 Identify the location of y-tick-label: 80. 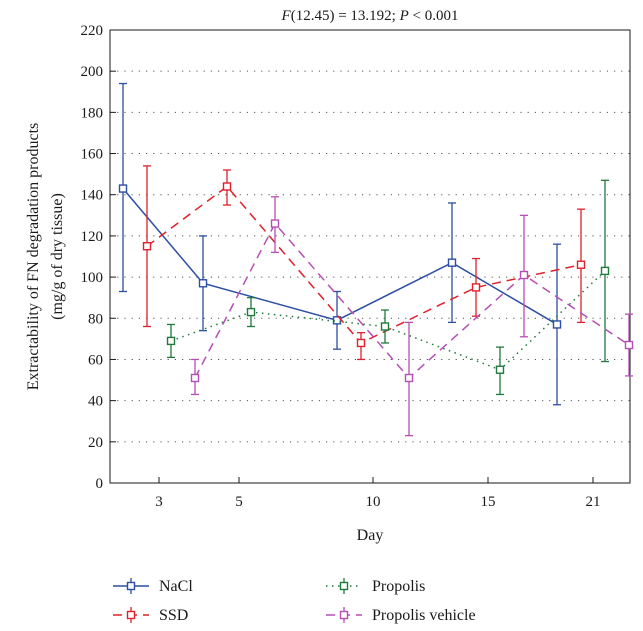
(95, 319).